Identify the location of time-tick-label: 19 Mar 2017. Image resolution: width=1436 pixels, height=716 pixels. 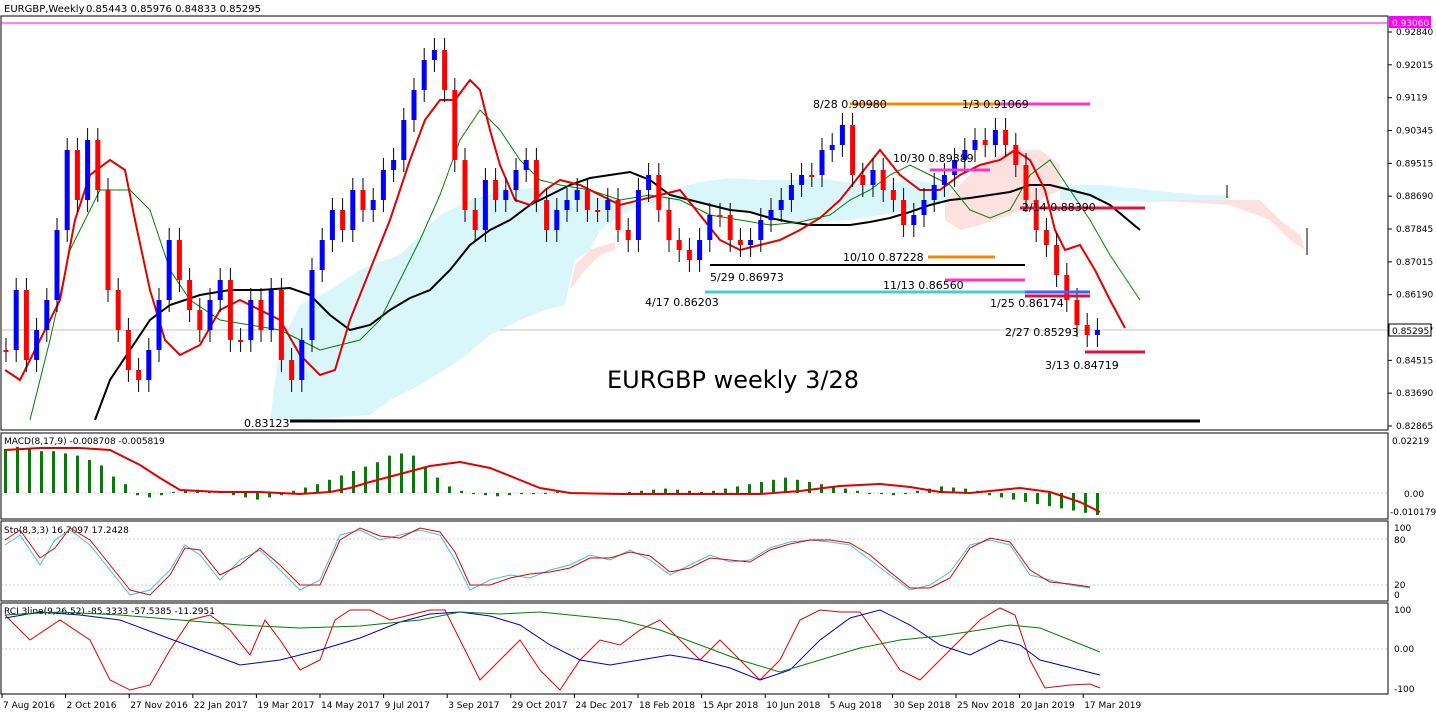
(285, 706).